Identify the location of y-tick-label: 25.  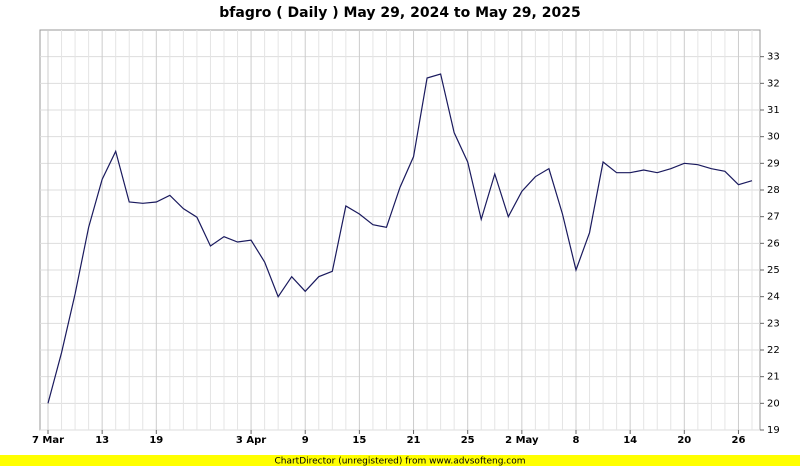
(773, 270).